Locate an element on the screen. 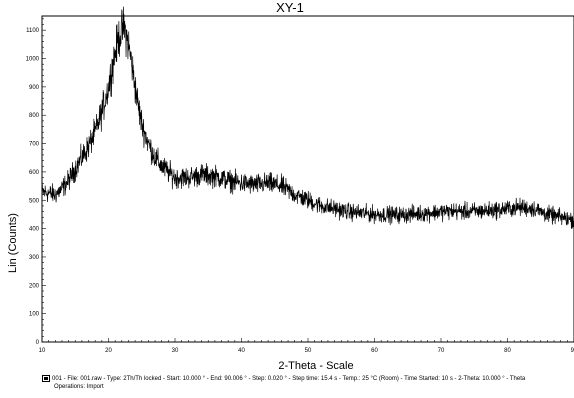 The image size is (574, 398). x-tick-label: 40 is located at coordinates (241, 351).